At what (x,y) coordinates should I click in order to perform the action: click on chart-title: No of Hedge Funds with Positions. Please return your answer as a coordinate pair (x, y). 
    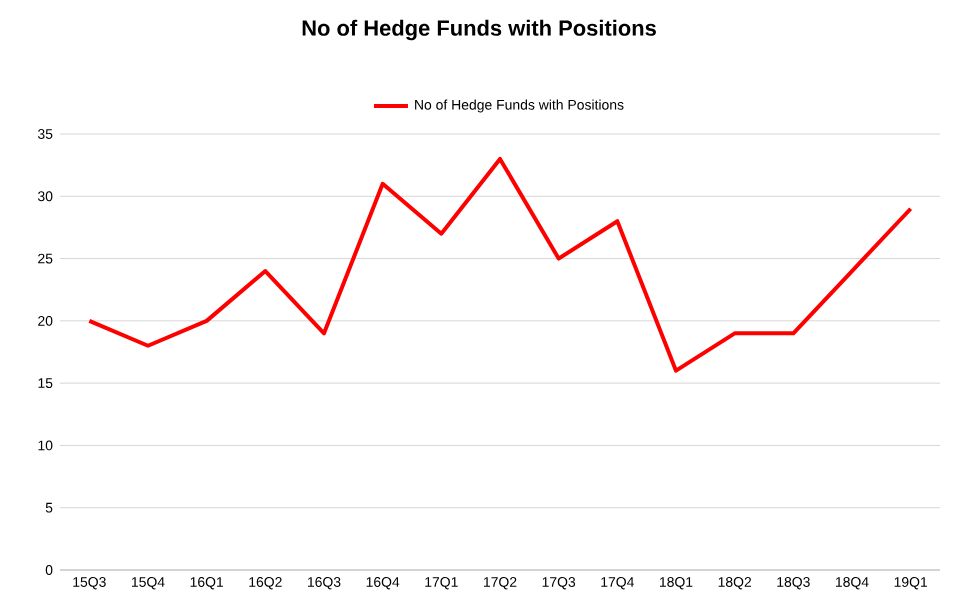
    Looking at the image, I should click on (479, 30).